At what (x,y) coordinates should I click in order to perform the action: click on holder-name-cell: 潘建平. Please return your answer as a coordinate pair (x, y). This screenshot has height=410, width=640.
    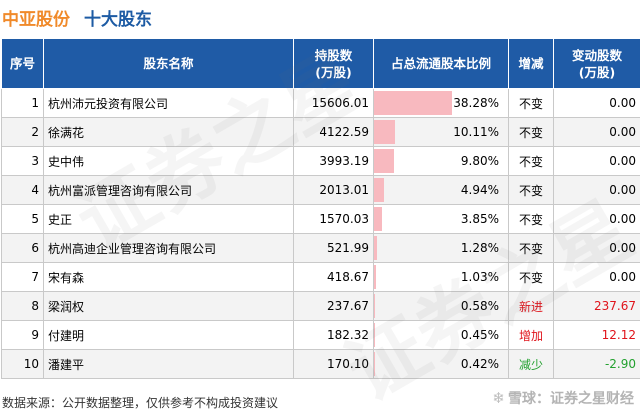
    Looking at the image, I should click on (168, 364).